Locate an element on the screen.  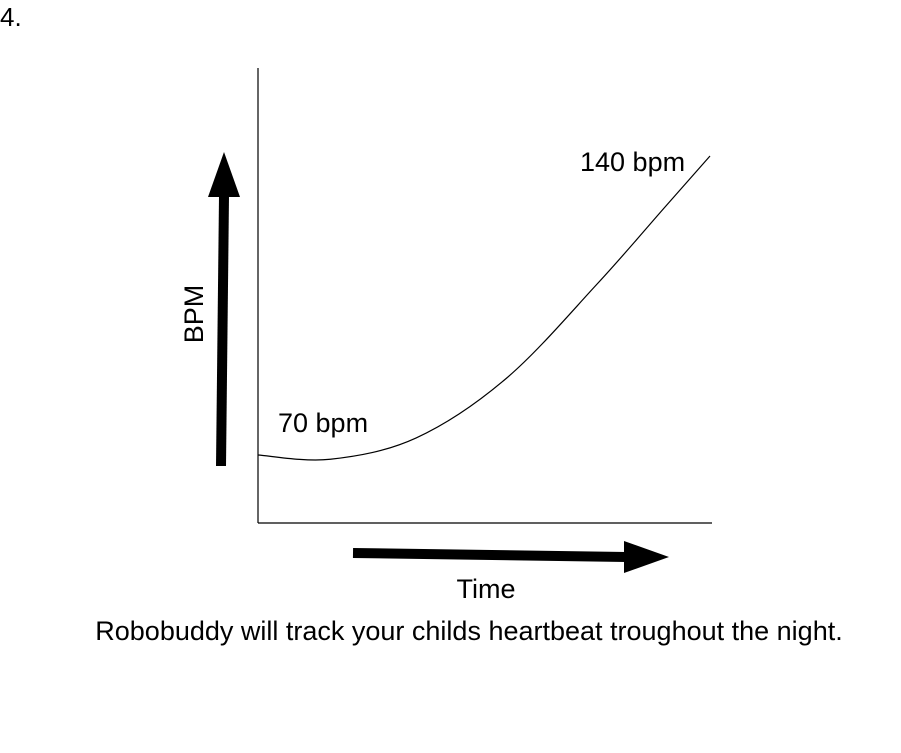
x-axis-label: Time is located at coordinates (486, 589).